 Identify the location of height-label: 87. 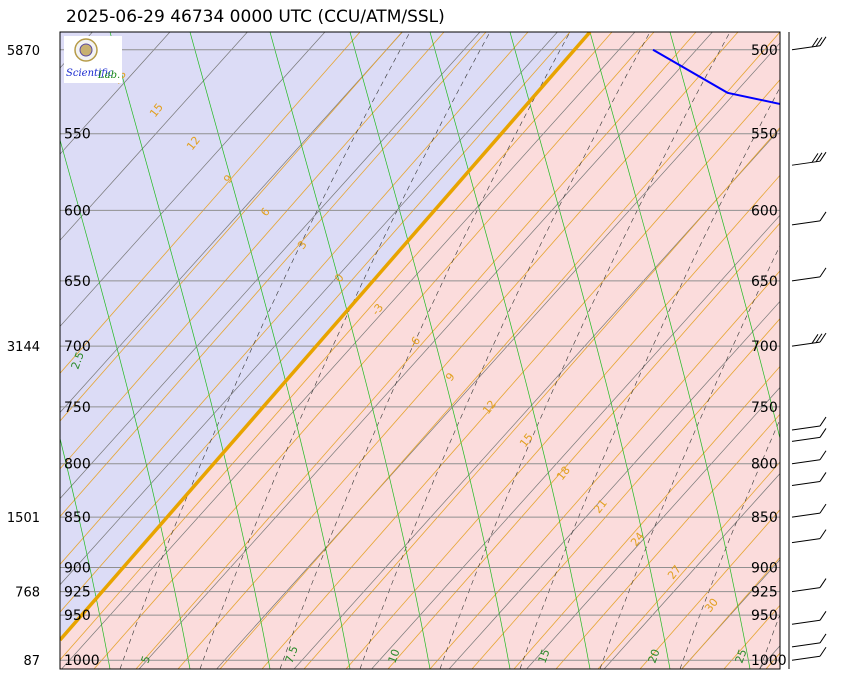
(31, 661).